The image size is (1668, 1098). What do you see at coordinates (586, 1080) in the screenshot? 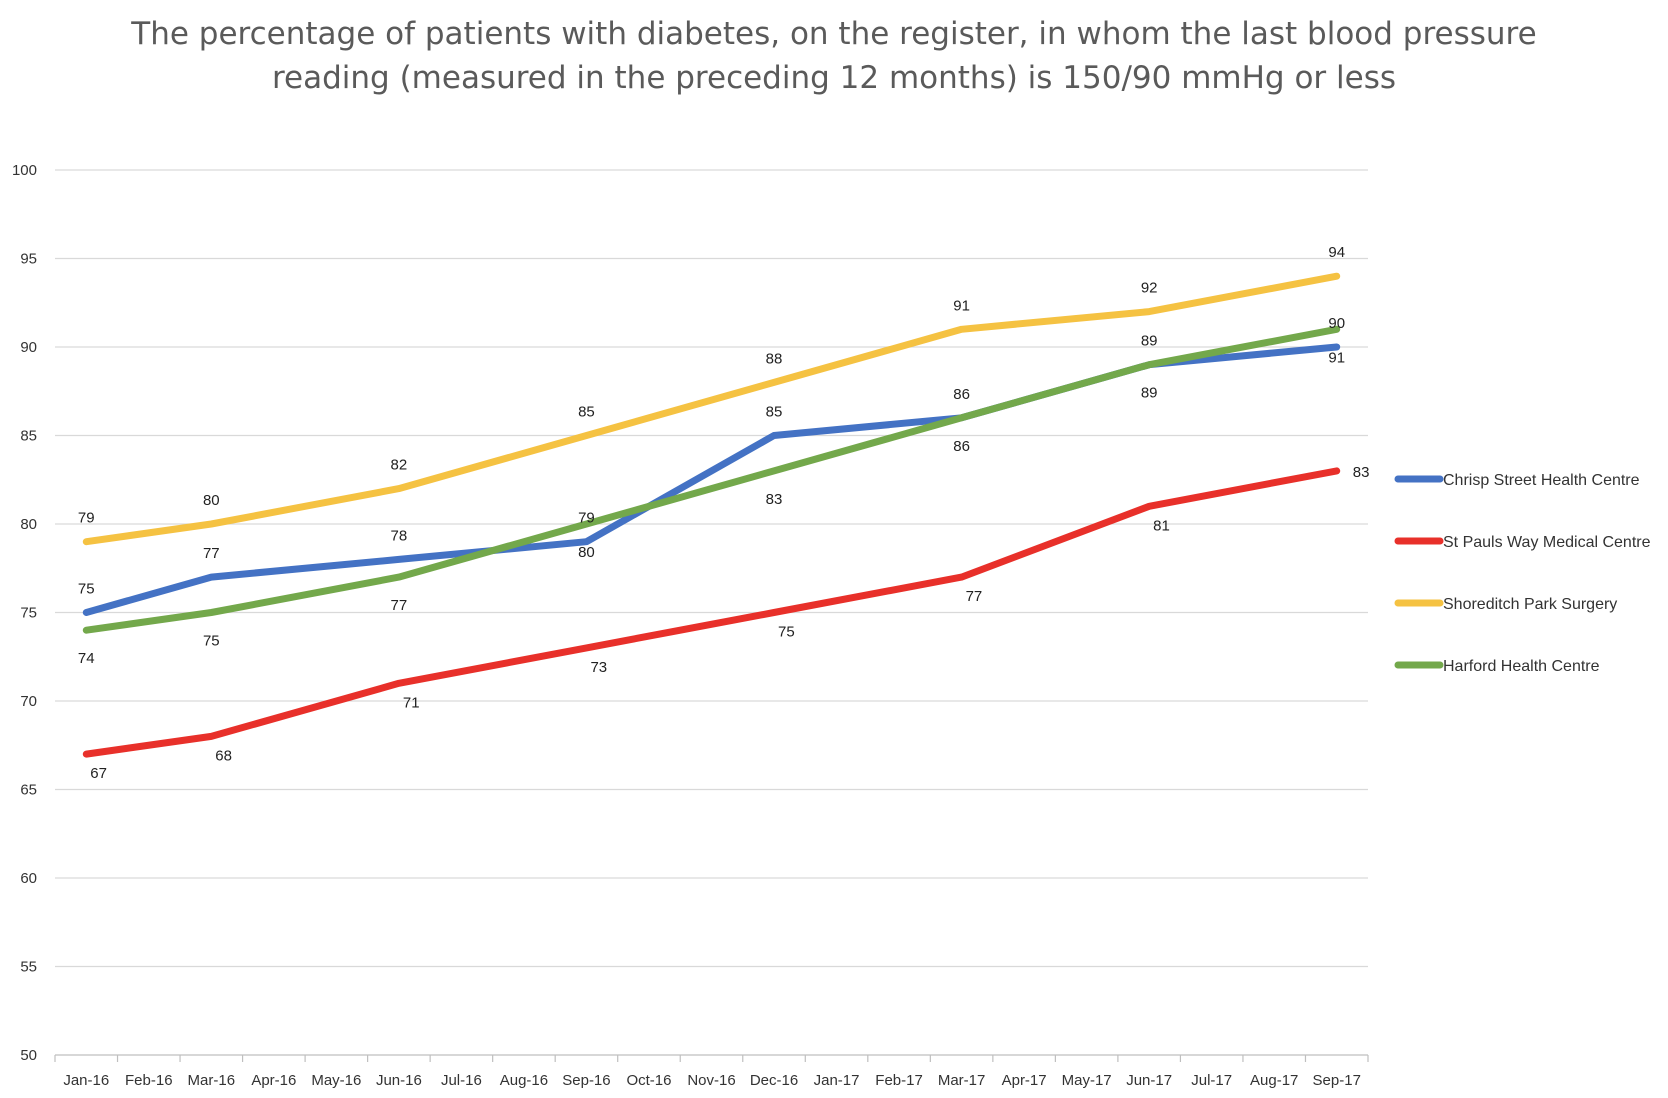
I see `x-tick-label: Sep-16` at bounding box center [586, 1080].